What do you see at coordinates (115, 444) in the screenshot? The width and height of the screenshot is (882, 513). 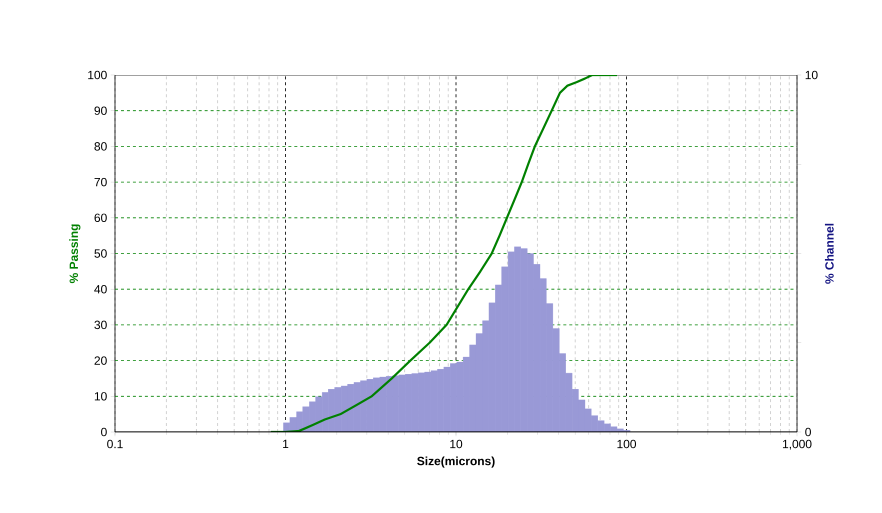 I see `x-tick-label: 0.1` at bounding box center [115, 444].